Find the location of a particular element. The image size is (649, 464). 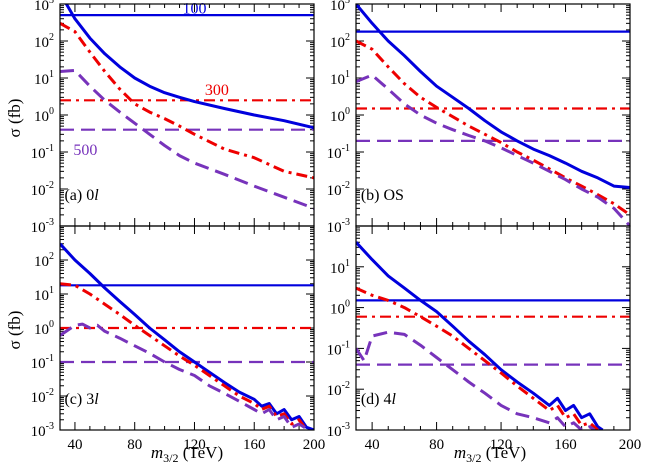

x-tick-label: 40 is located at coordinates (74, 445).